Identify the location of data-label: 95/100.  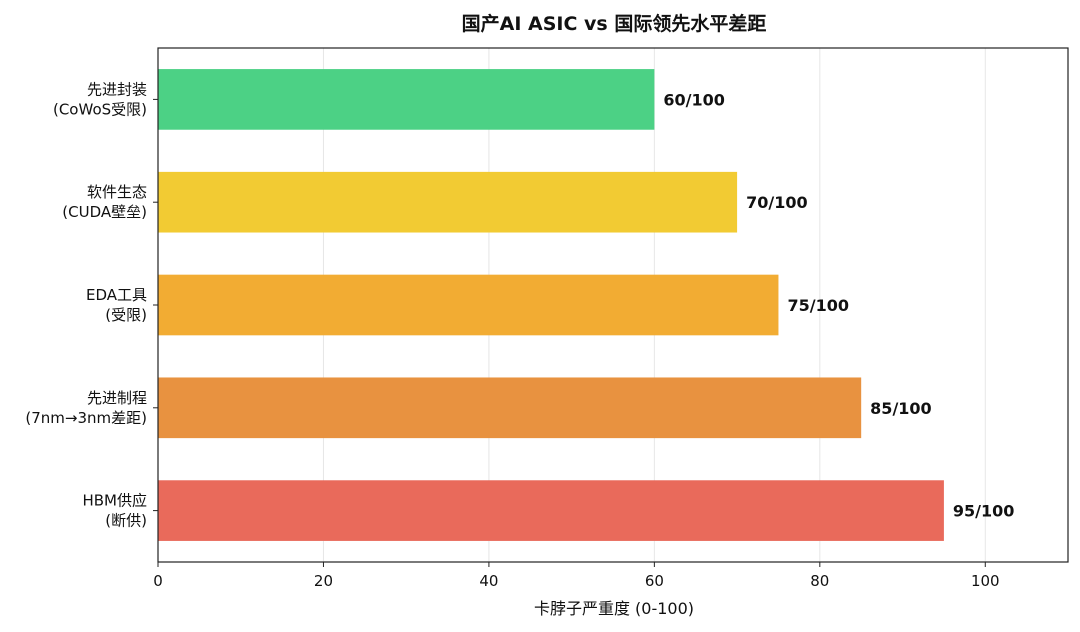
(984, 511).